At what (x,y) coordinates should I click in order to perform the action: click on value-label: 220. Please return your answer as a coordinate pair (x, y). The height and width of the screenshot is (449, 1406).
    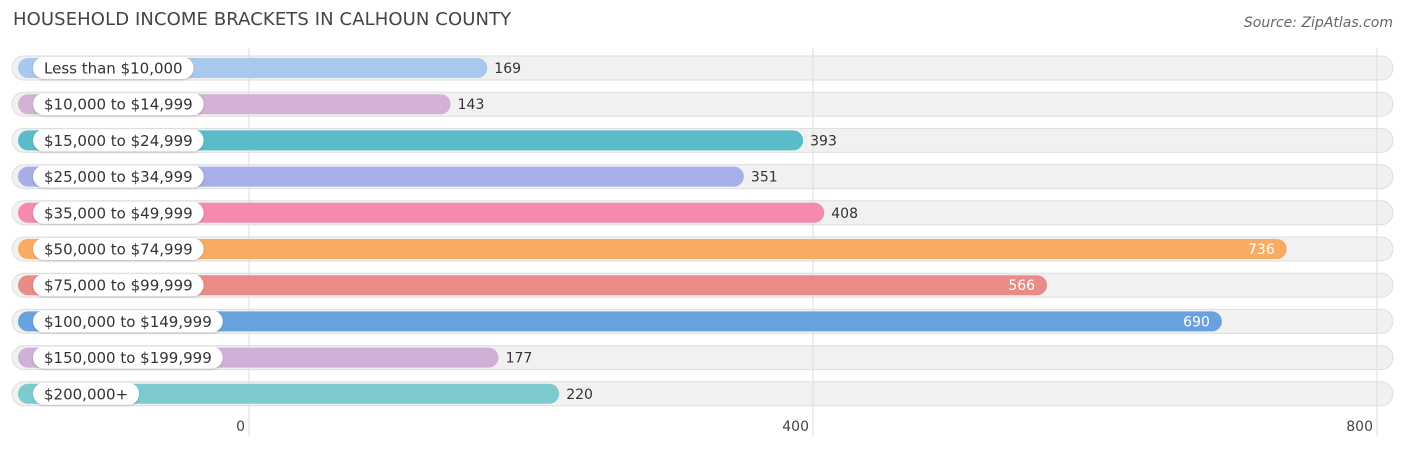
    Looking at the image, I should click on (579, 395).